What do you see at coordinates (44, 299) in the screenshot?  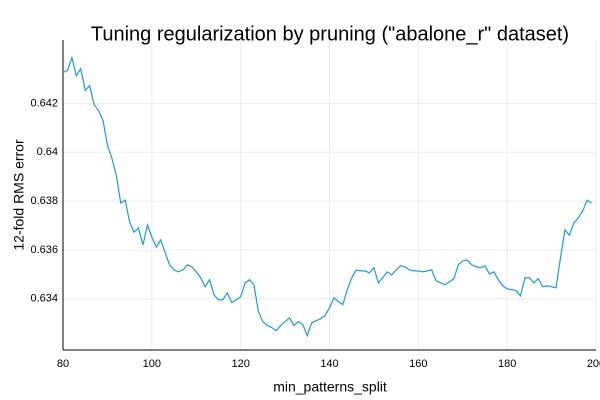 I see `y-tick-label: 0.634` at bounding box center [44, 299].